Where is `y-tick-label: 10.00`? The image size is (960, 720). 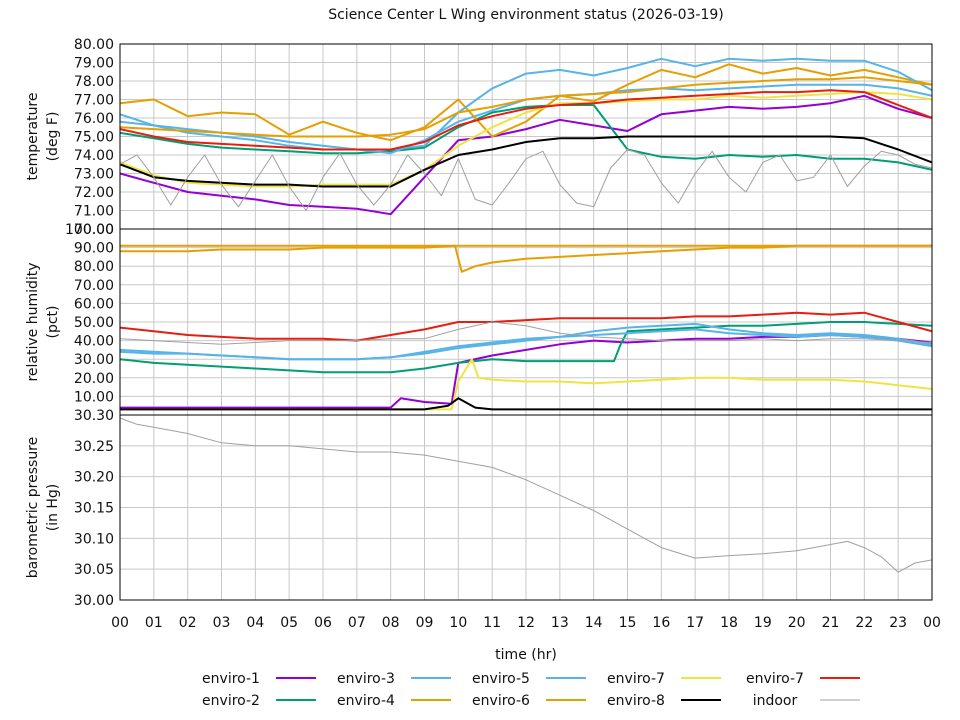 y-tick-label: 10.00 is located at coordinates (94, 397).